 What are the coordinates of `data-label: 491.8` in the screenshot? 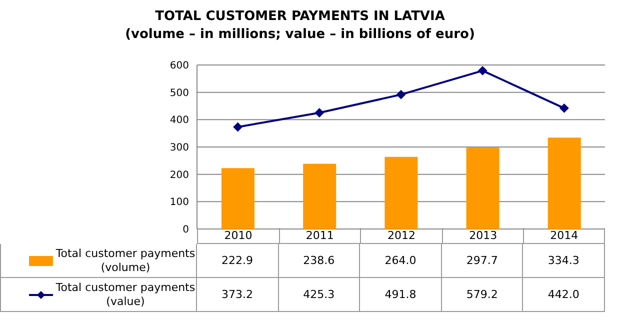 It's located at (401, 295).